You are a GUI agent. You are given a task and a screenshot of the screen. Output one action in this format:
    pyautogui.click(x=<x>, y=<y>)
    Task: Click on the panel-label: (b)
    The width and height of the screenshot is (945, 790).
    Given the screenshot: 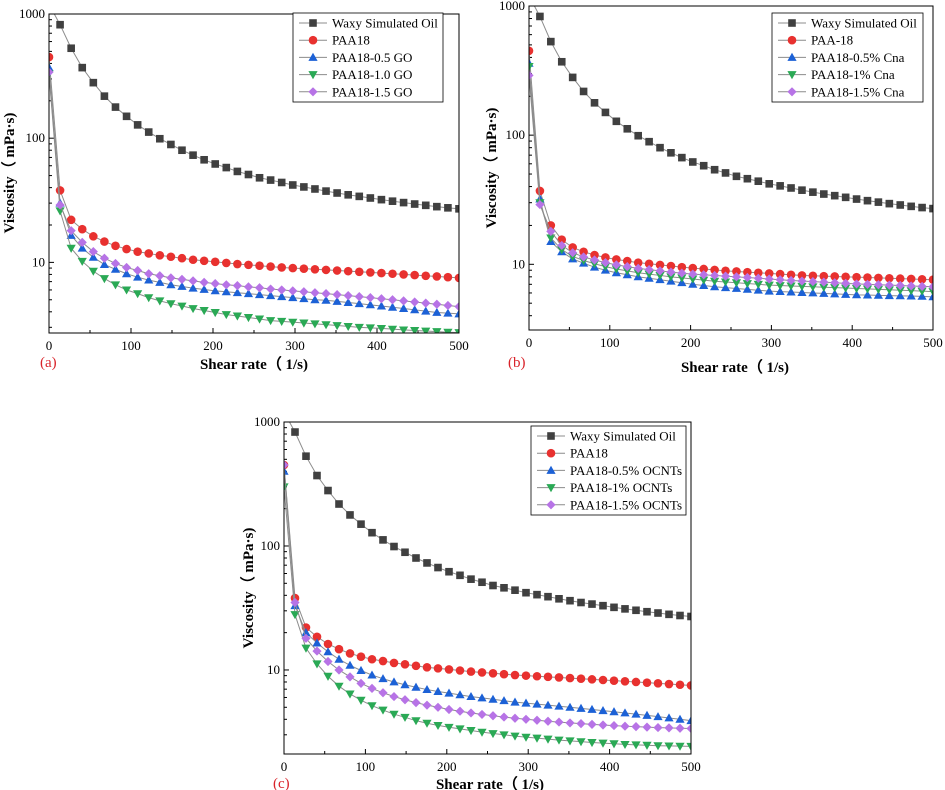 What is the action you would take?
    pyautogui.click(x=517, y=363)
    